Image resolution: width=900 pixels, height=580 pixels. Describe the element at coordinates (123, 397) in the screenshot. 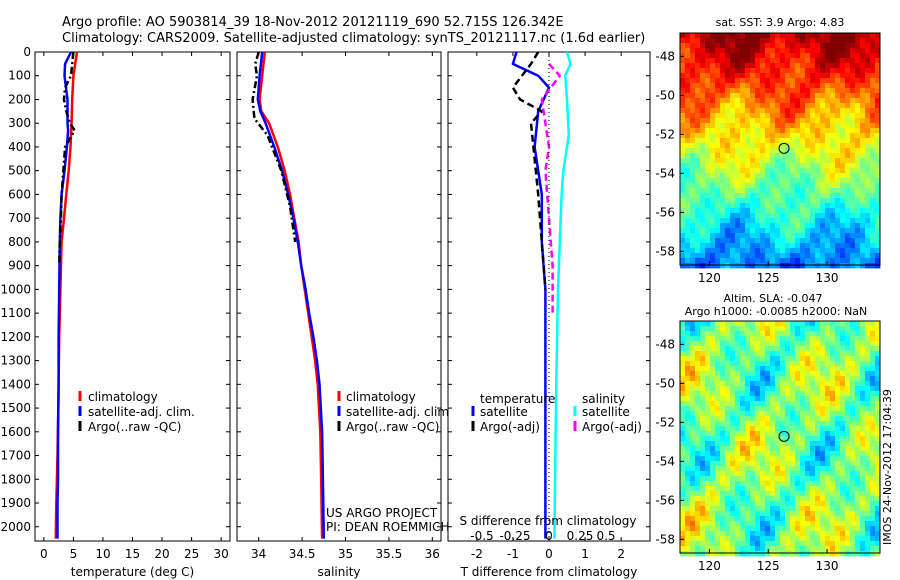

I see `legend-label: climatology` at that location.